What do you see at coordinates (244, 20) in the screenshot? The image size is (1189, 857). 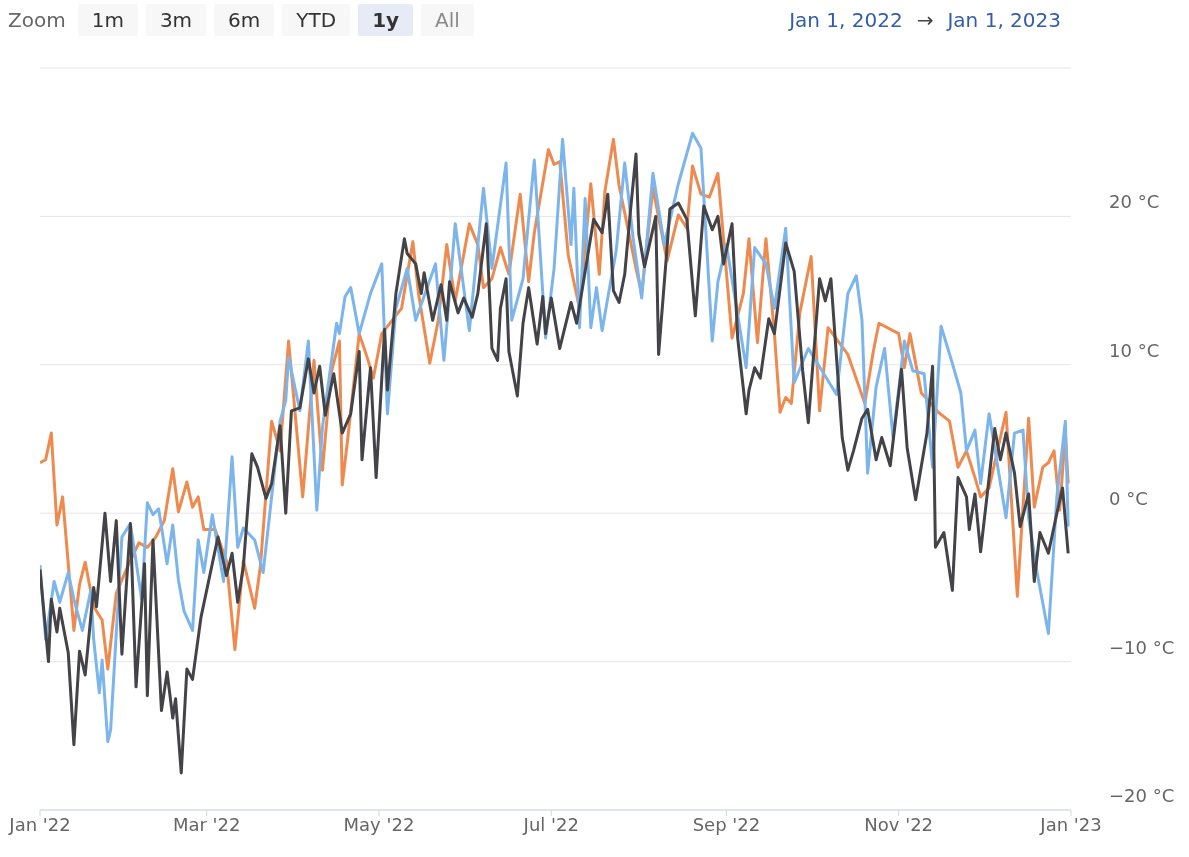 I see `range-button: 6m` at bounding box center [244, 20].